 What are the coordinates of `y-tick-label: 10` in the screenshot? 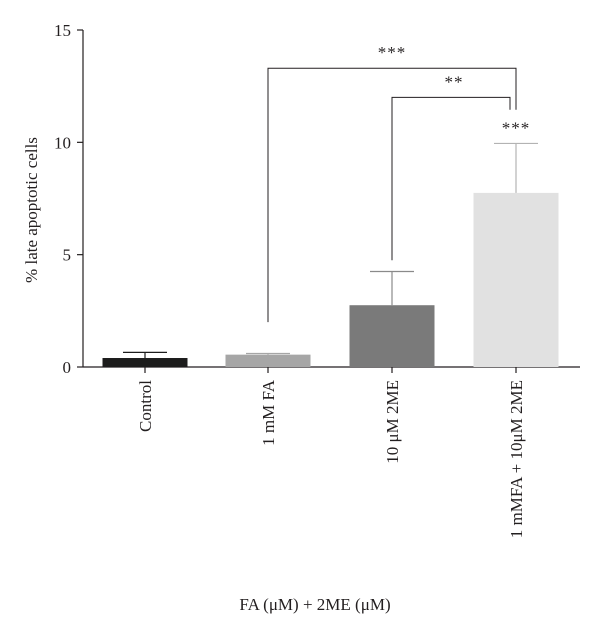 It's located at (62, 142).